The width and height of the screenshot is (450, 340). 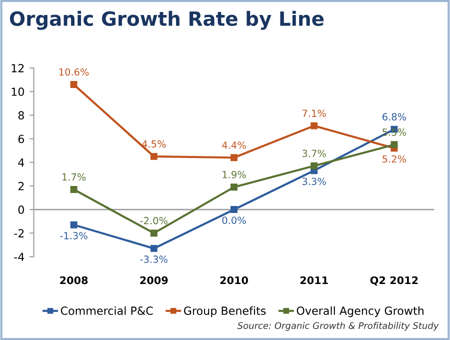 I want to click on x-tick-label: 2011, so click(x=314, y=280).